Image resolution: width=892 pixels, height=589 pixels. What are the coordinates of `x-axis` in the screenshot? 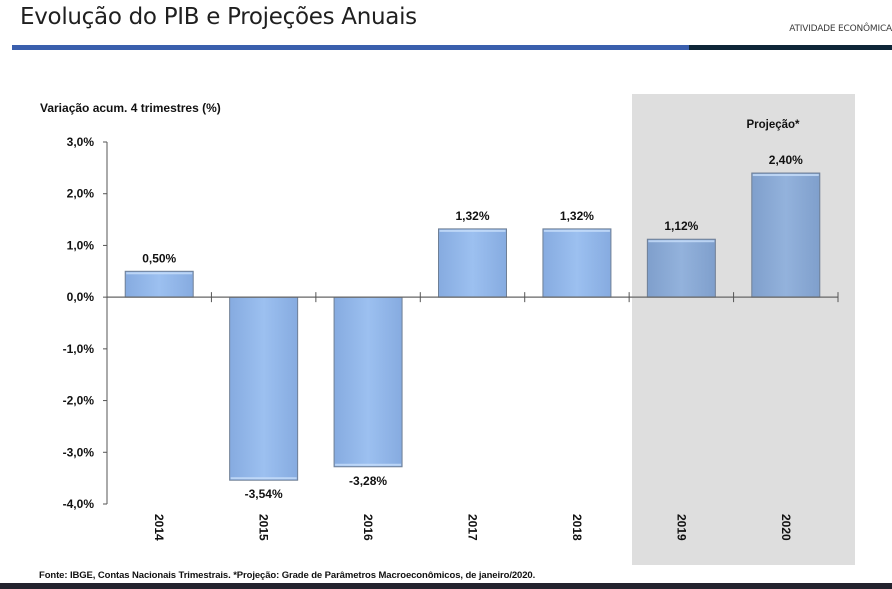 It's located at (472, 297).